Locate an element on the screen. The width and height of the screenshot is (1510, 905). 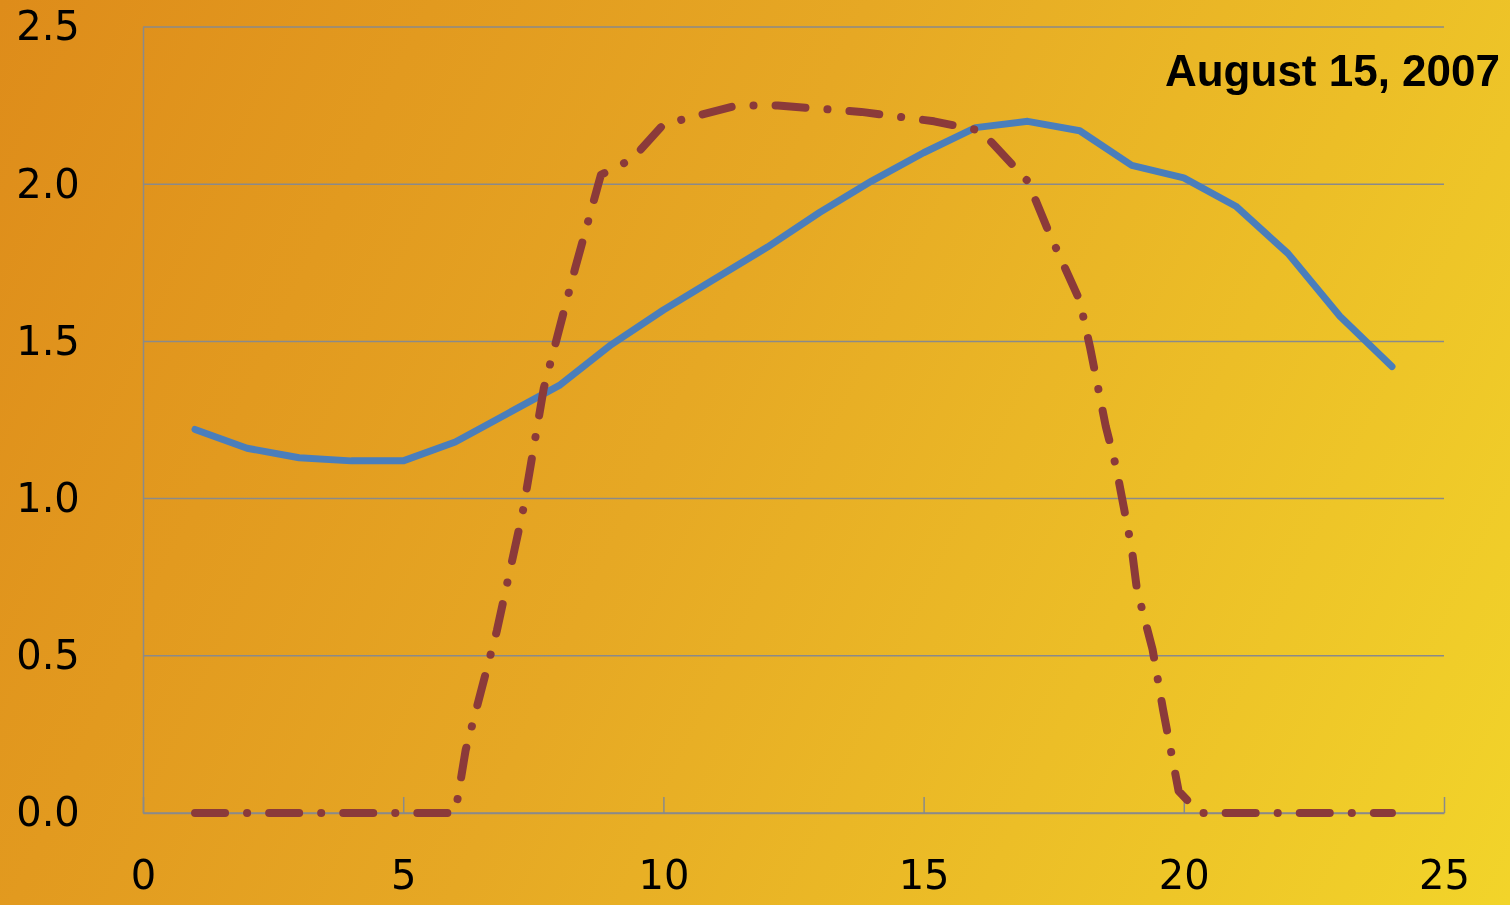
x-tick-label: 5 is located at coordinates (403, 875).